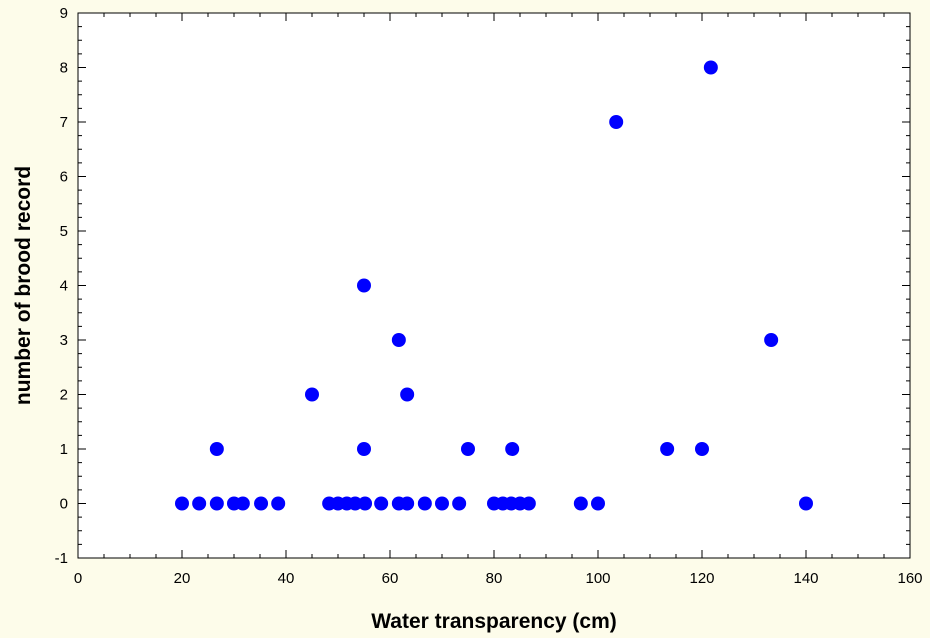 The image size is (930, 638). Describe the element at coordinates (597, 578) in the screenshot. I see `x-tick-label: 100` at that location.